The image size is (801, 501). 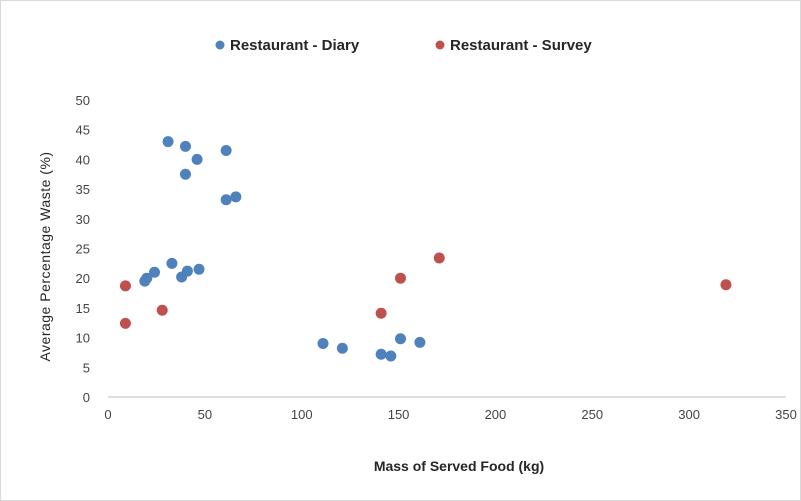 What do you see at coordinates (521, 45) in the screenshot?
I see `legend-label-survey: Restaurant - Survey` at bounding box center [521, 45].